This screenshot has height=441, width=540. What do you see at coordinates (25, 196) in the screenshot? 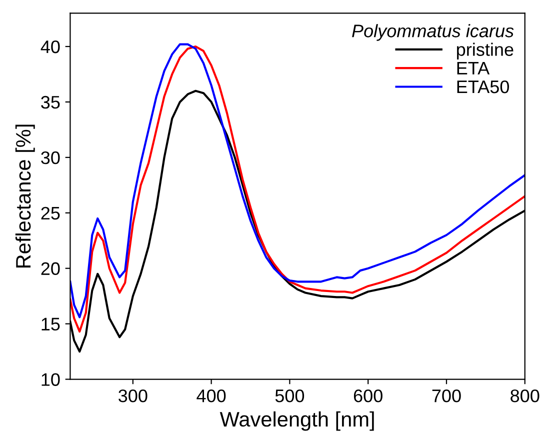
I see `y-axis-title: Reflectance [%]` at bounding box center [25, 196].